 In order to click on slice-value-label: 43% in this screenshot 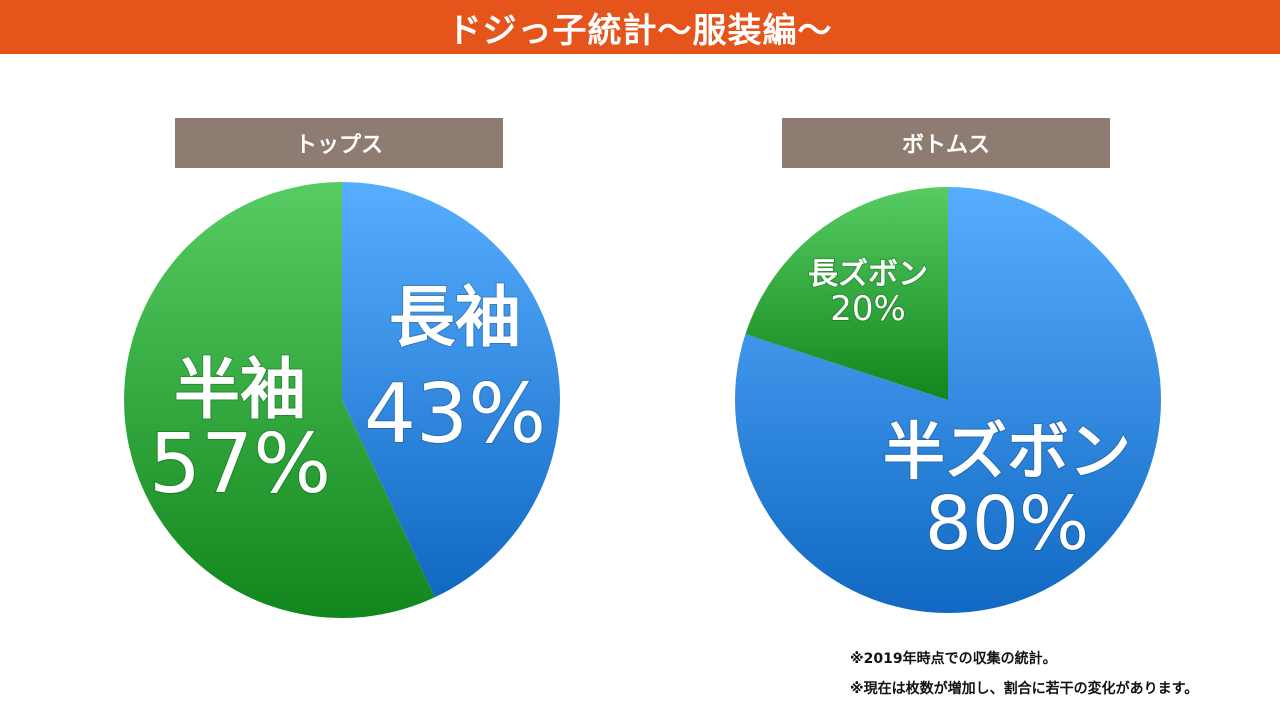, I will do `click(455, 414)`.